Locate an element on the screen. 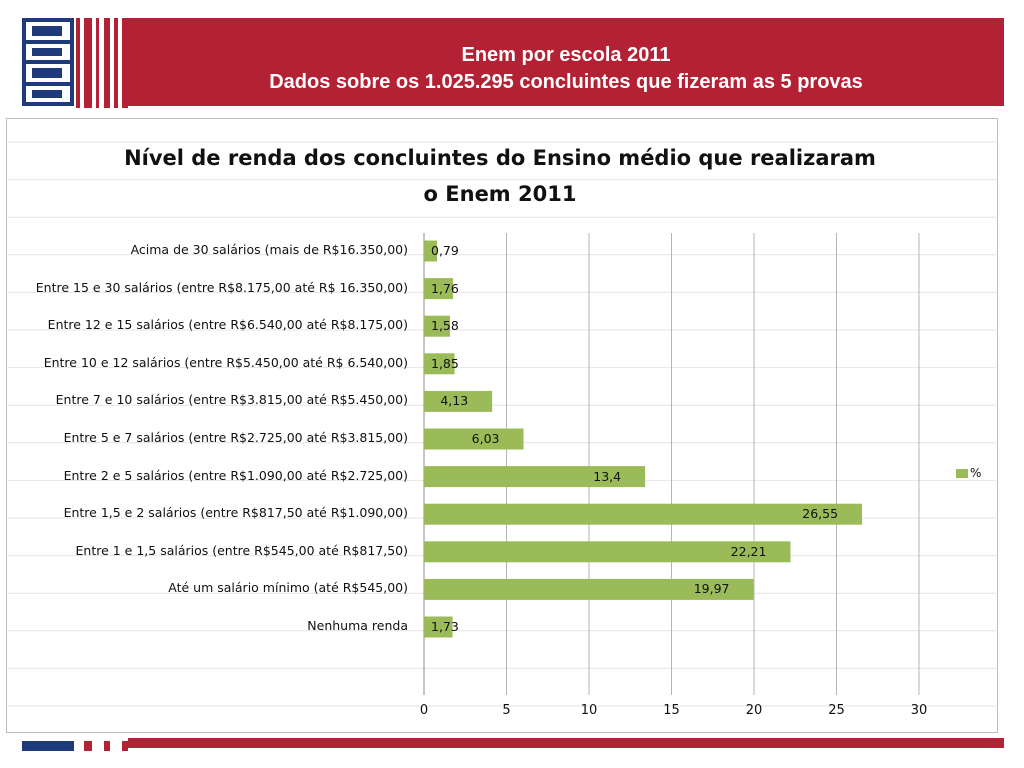 This screenshot has height=768, width=1024. x-tick-label: 25 is located at coordinates (836, 710).